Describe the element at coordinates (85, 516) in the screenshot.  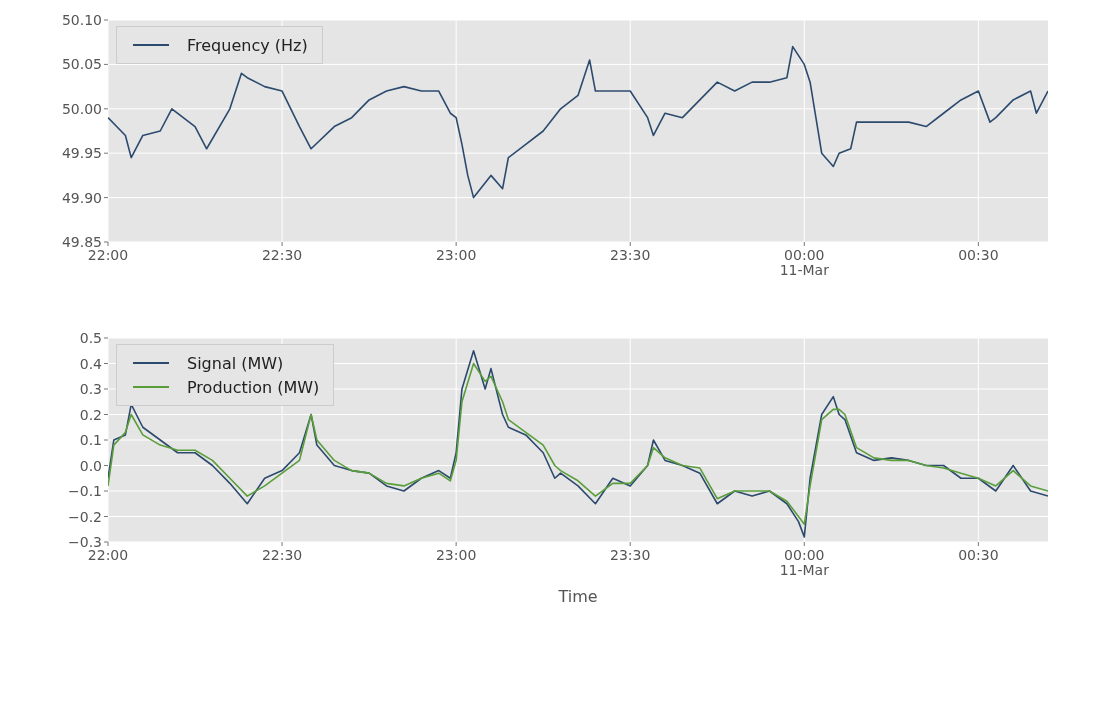
I see `y-tick-label: −0.2` at that location.